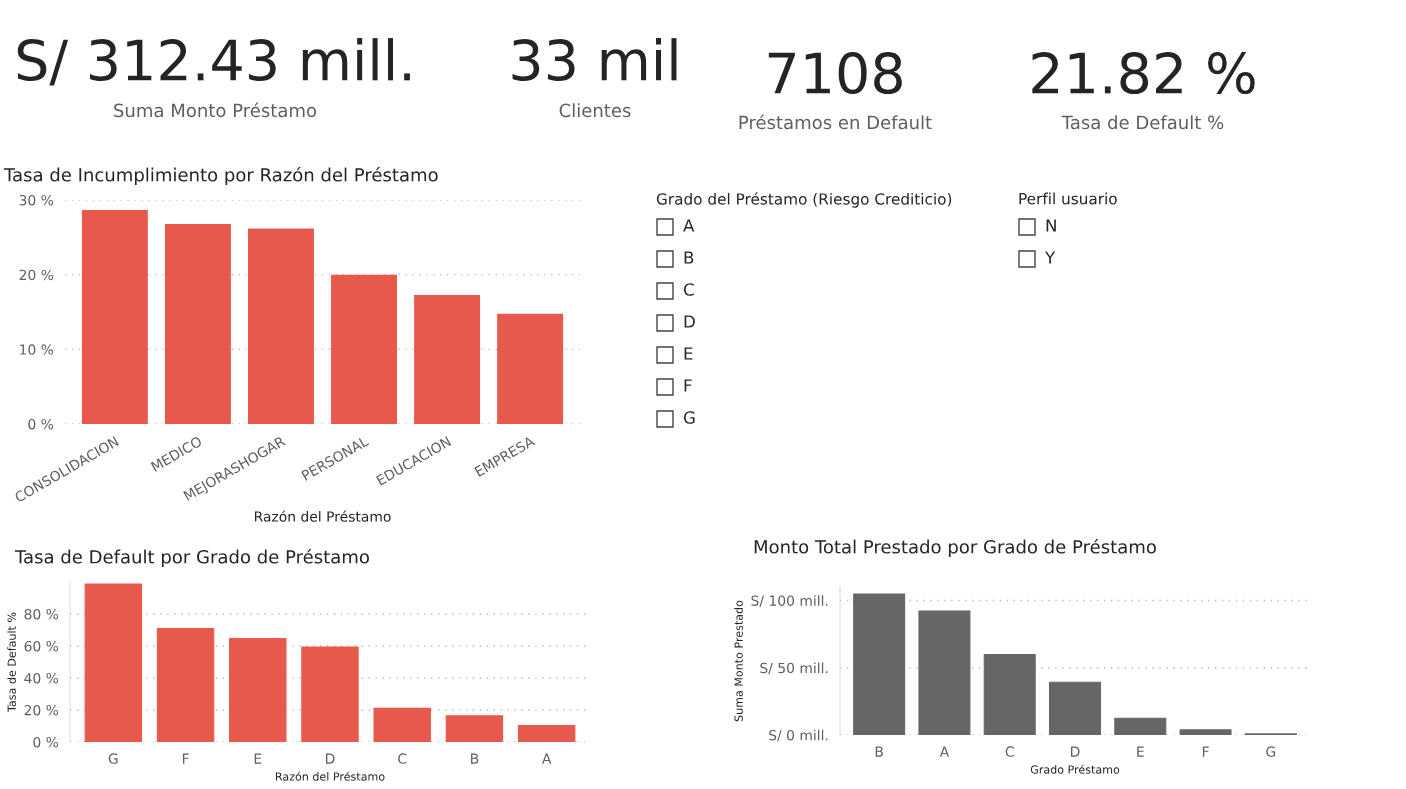  Describe the element at coordinates (794, 668) in the screenshot. I see `y-tick-label: S/ 50 mill.` at that location.